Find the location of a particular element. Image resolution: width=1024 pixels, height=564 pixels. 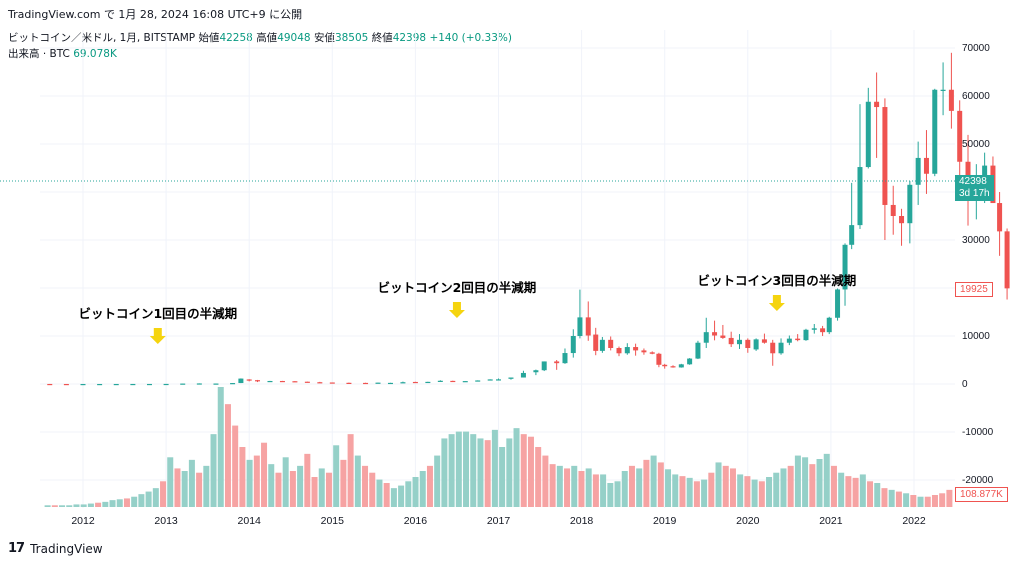

x-tick-label: 2022 is located at coordinates (914, 521).